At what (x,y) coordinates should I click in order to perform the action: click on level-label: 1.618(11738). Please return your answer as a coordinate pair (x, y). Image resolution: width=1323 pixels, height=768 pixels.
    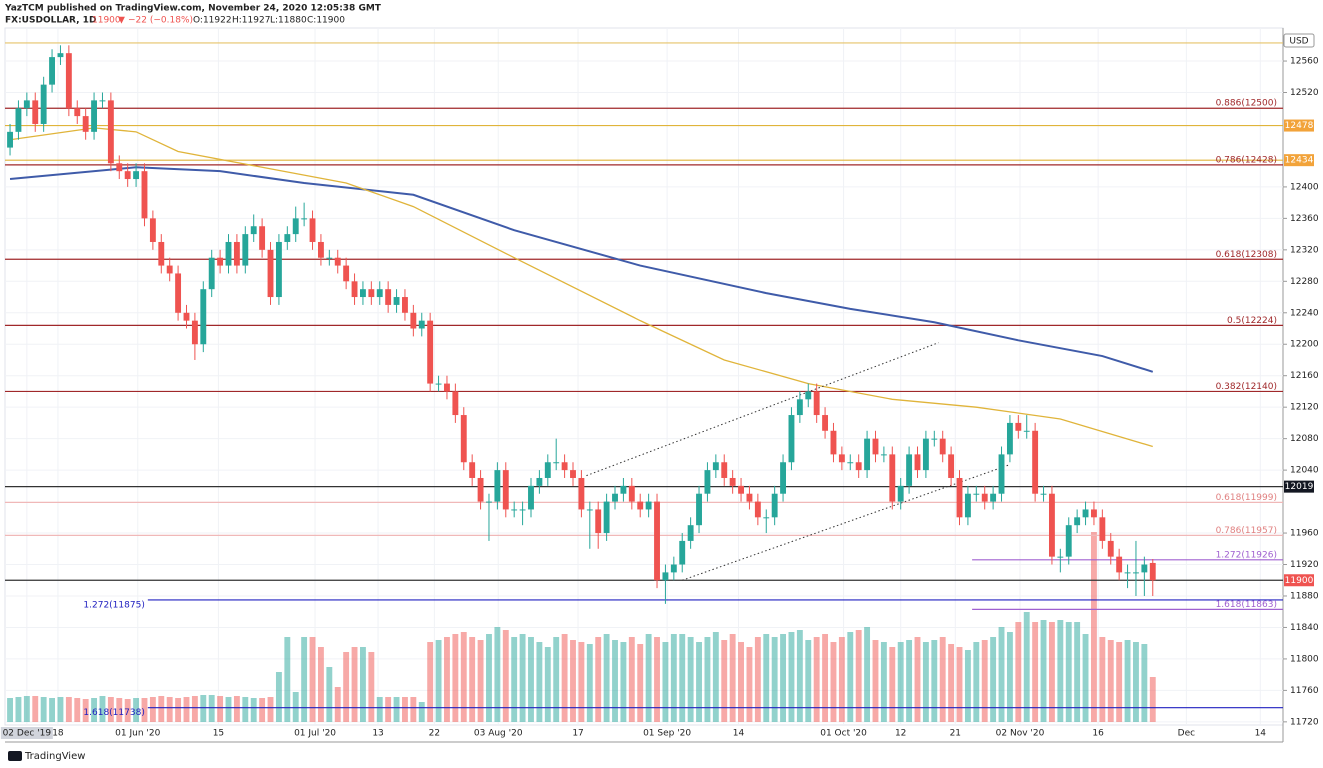
    Looking at the image, I should click on (113, 713).